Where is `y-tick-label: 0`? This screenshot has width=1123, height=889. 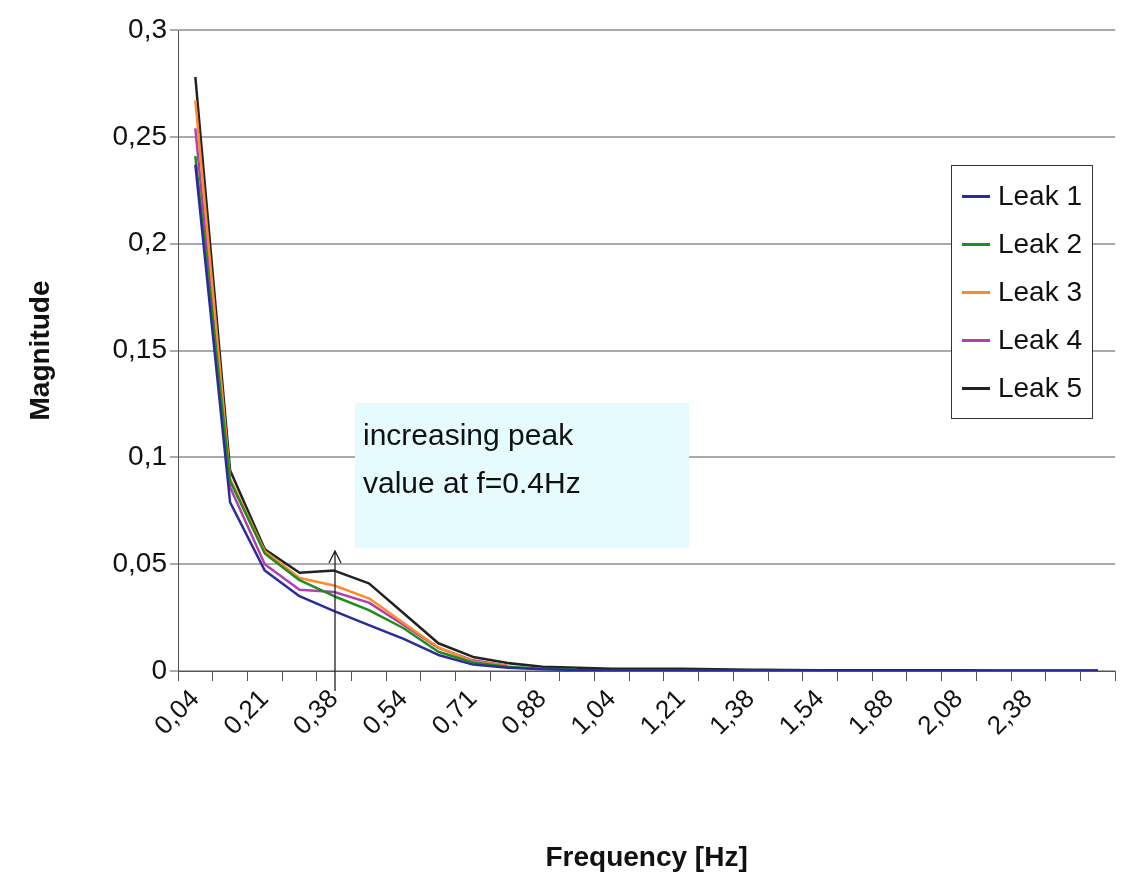 y-tick-label: 0 is located at coordinates (159, 669).